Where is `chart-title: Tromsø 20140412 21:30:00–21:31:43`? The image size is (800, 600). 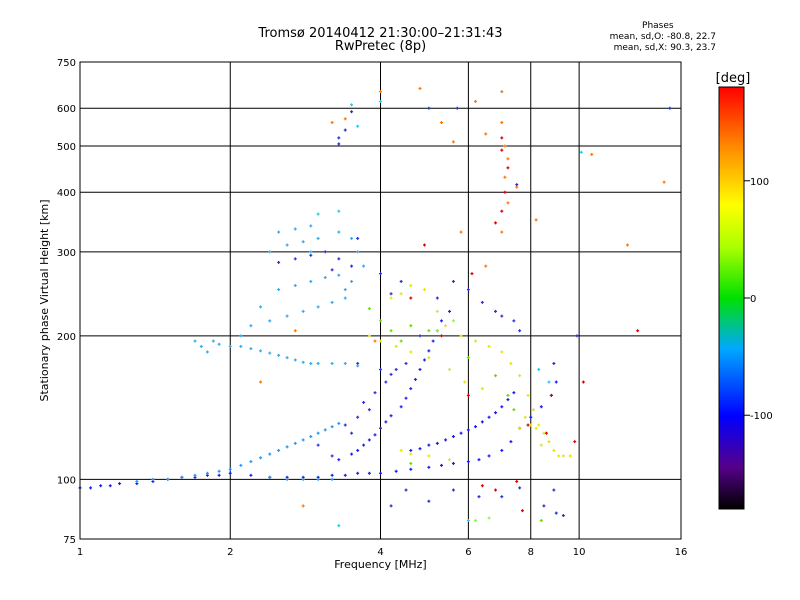 chart-title: Tromsø 20140412 21:30:00–21:31:43 is located at coordinates (380, 33).